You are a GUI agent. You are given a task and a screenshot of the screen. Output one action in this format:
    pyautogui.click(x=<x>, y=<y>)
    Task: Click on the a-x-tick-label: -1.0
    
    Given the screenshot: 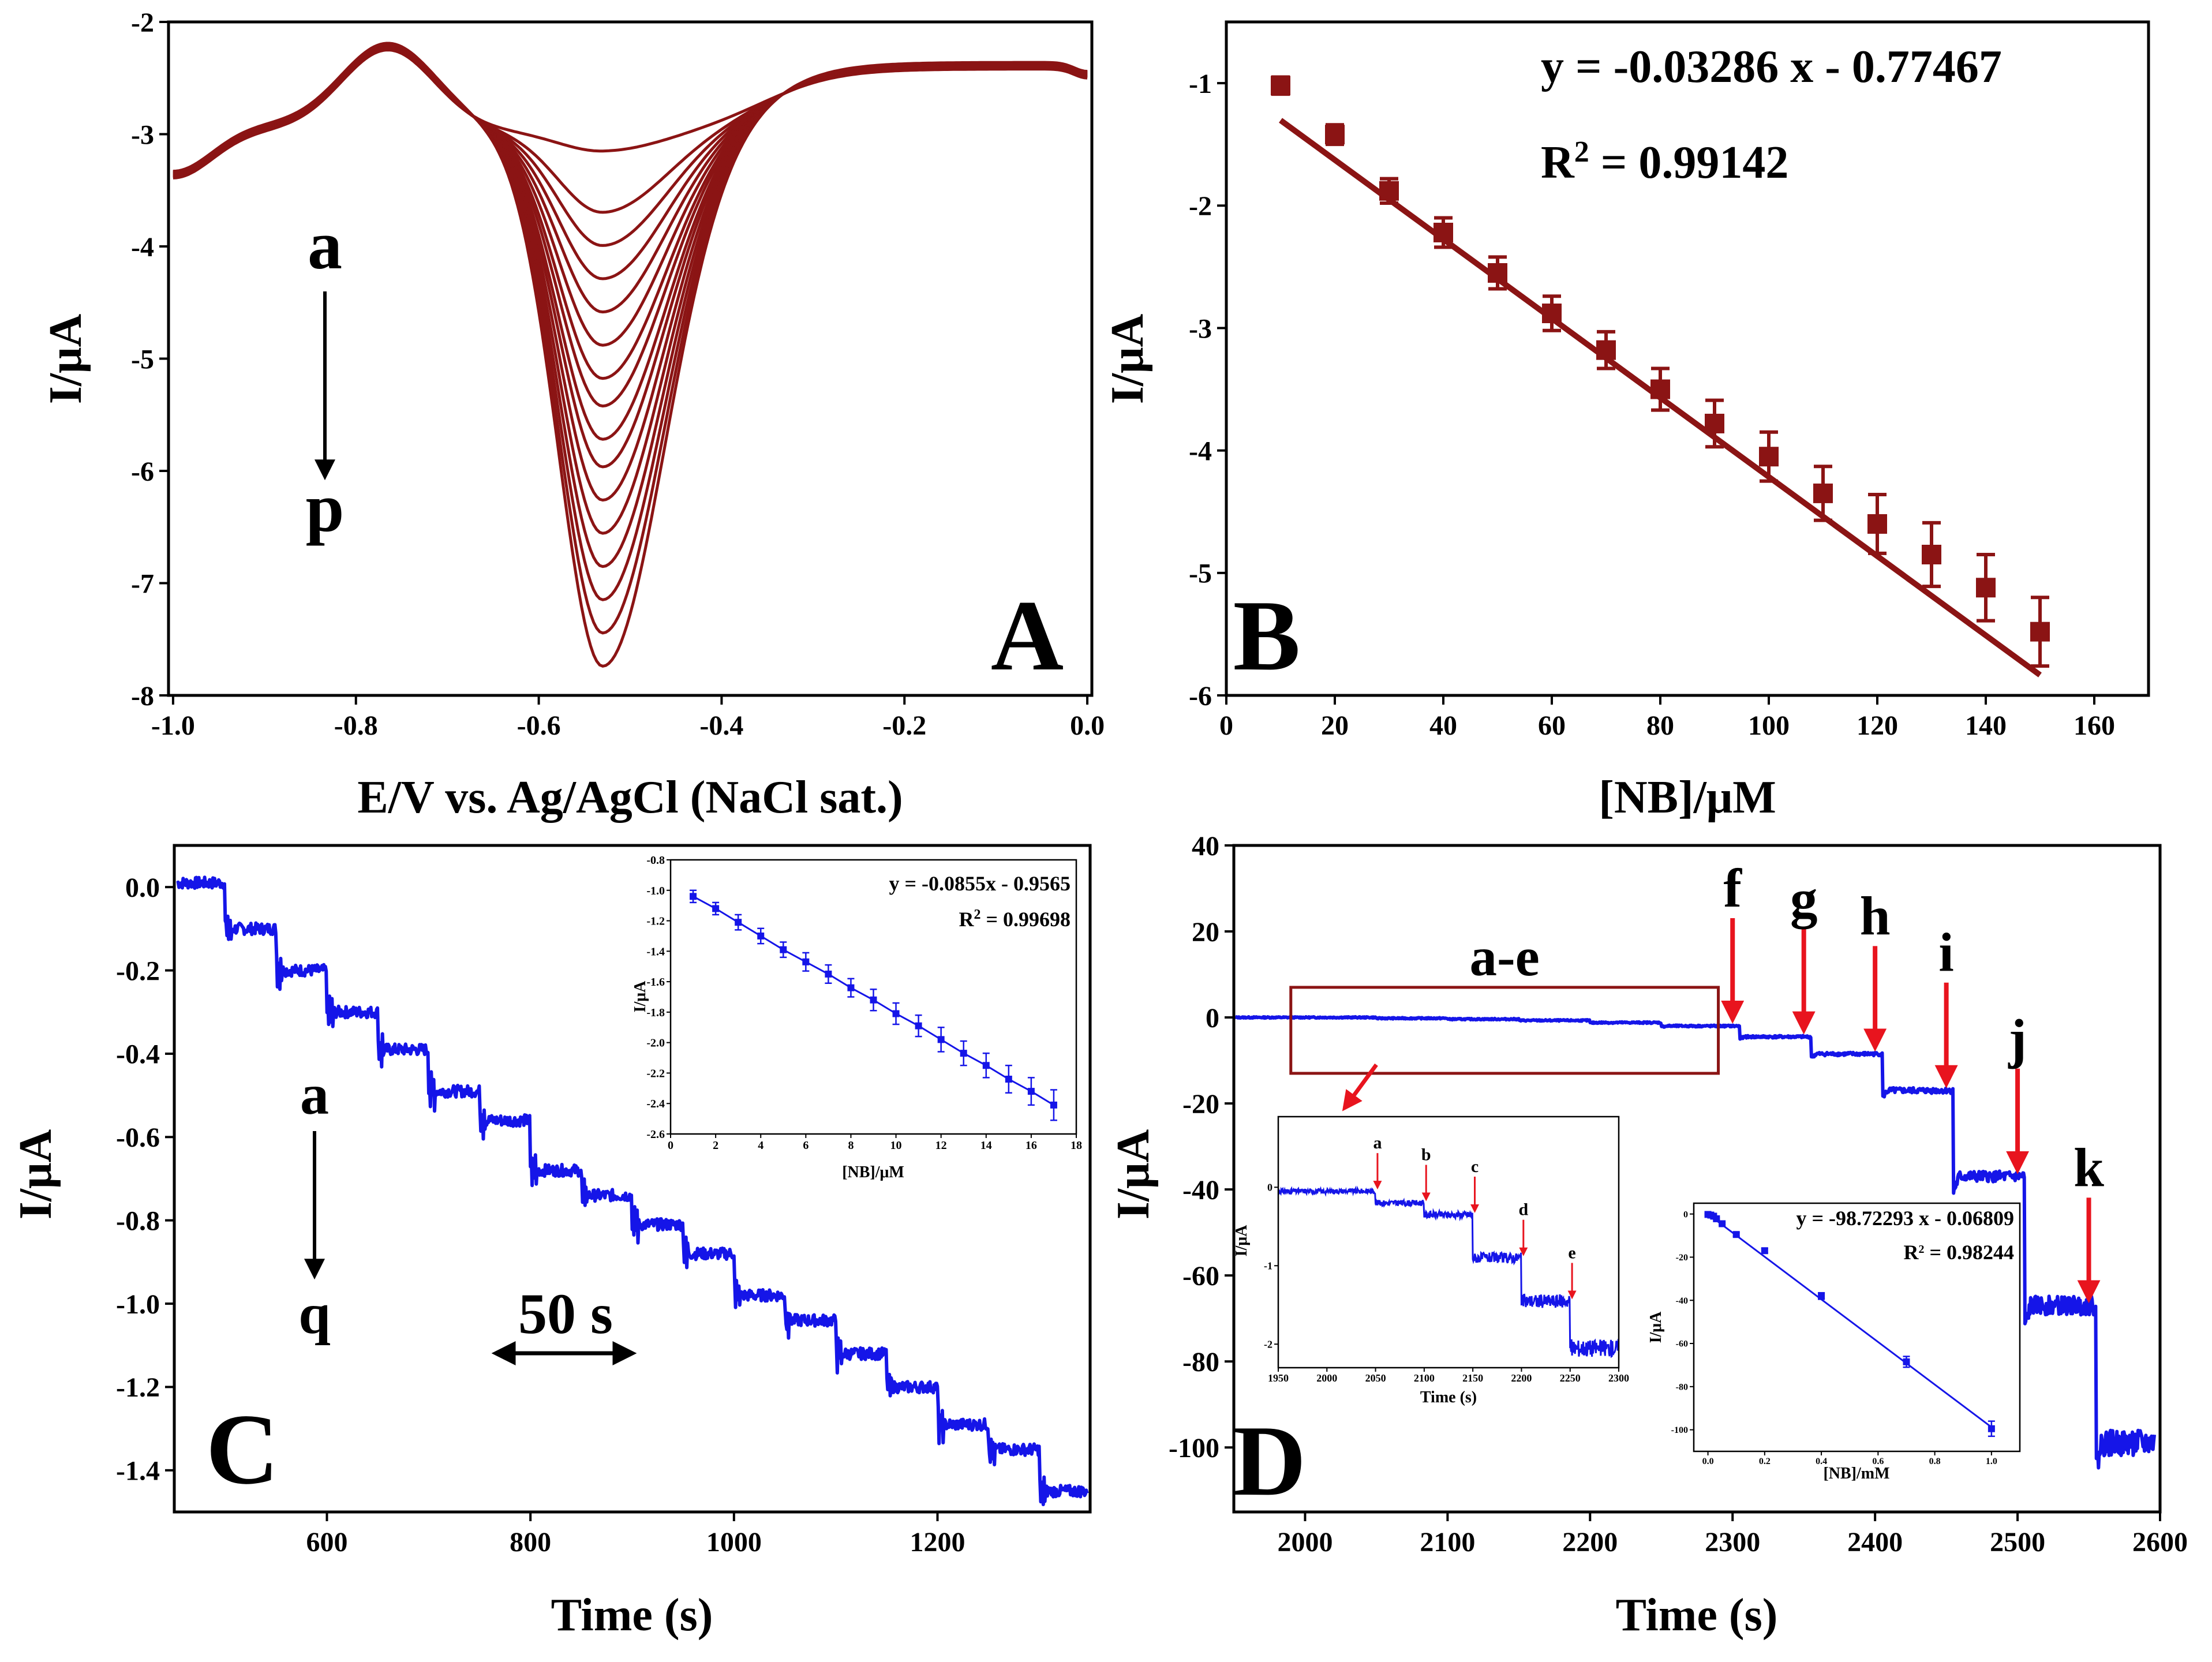 What is the action you would take?
    pyautogui.click(x=173, y=725)
    